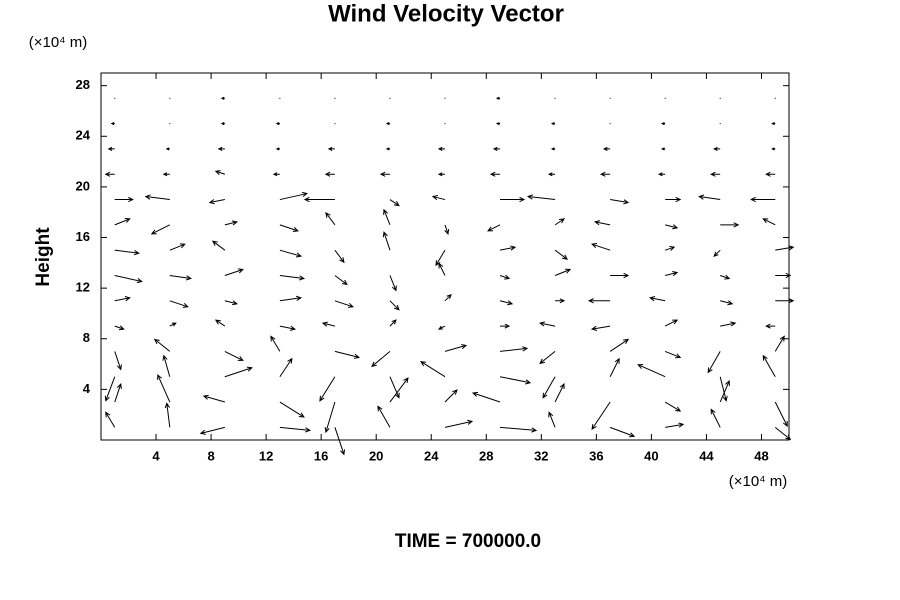 The height and width of the screenshot is (600, 900). I want to click on y-tick-label: 4, so click(87, 388).